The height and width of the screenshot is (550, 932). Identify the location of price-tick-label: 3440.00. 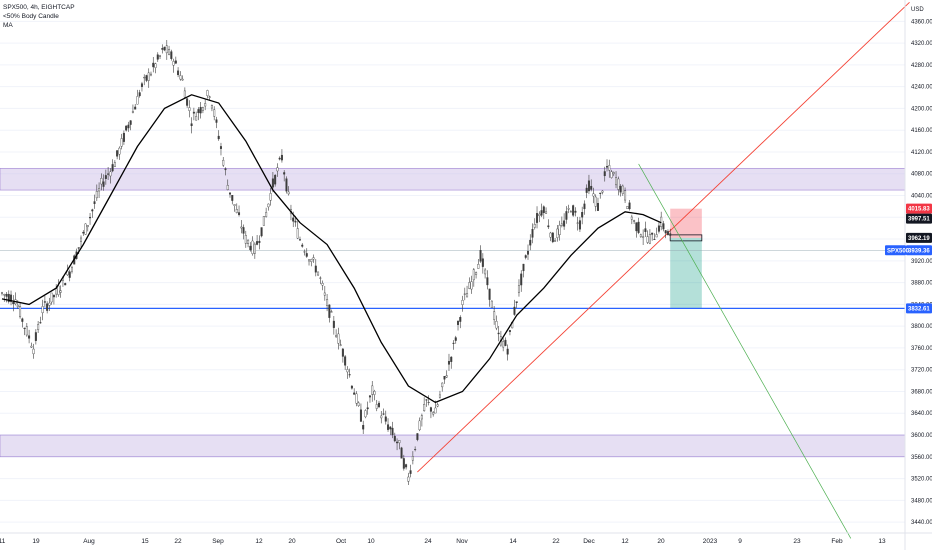
(921, 523).